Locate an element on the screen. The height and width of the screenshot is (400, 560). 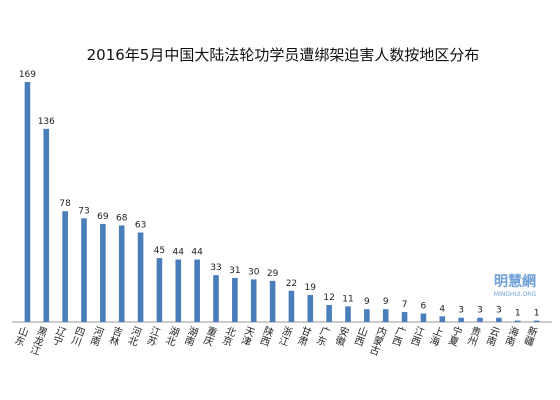
value-label: 12 is located at coordinates (328, 298).